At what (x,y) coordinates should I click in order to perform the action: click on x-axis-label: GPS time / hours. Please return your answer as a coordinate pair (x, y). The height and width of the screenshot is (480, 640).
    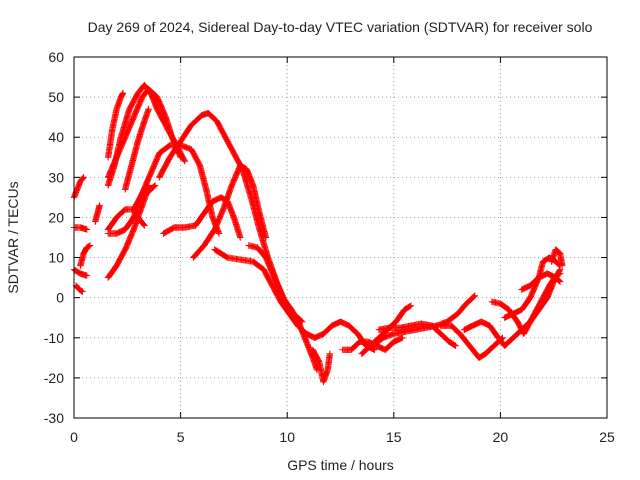
    Looking at the image, I should click on (340, 465).